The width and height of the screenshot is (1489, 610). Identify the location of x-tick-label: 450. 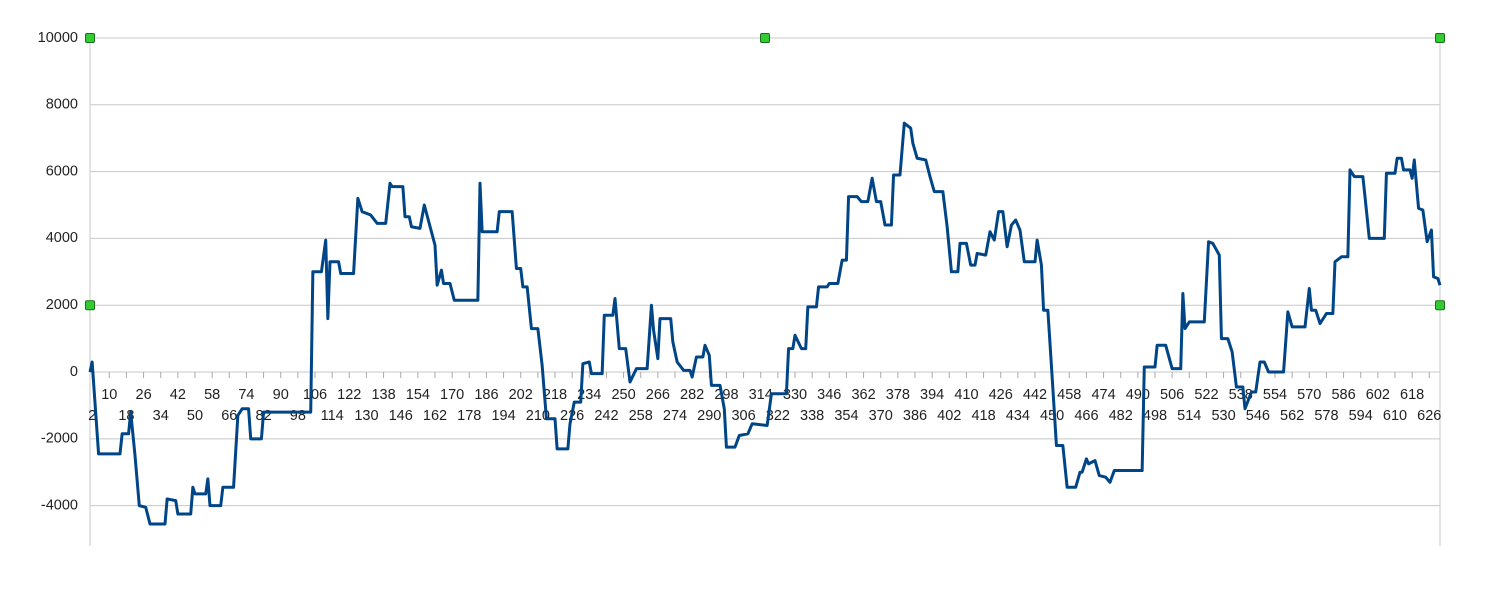
(1052, 416).